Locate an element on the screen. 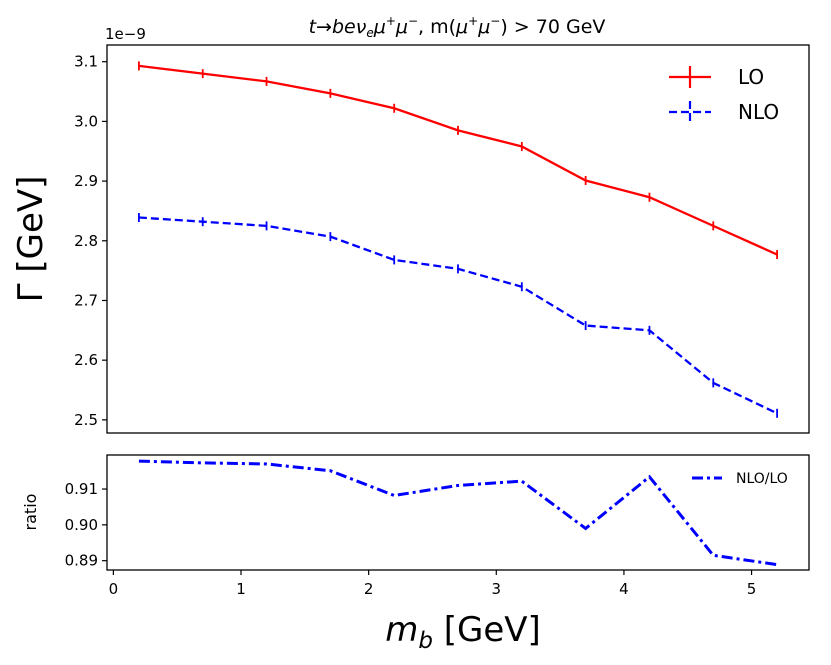 This screenshot has width=831, height=665. title-part-be: be is located at coordinates (344, 27).